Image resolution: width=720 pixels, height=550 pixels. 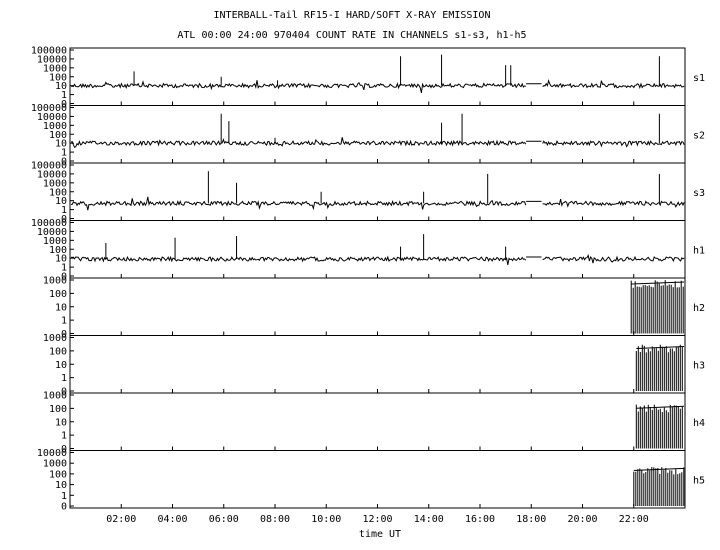 I want to click on x-tick-label: 02:00, so click(x=121, y=519).